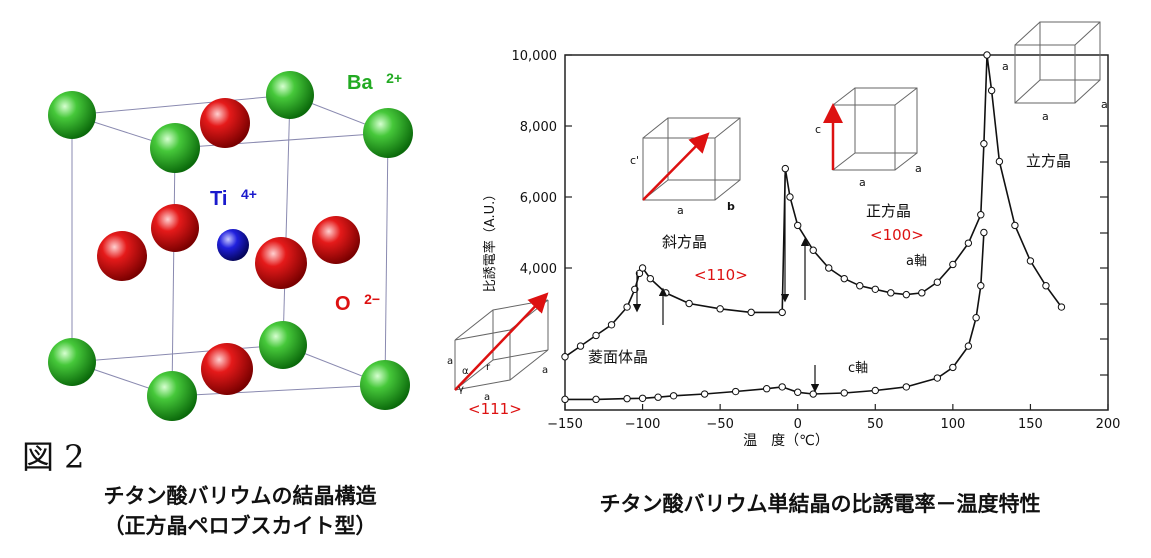 This screenshot has width=1151, height=558. I want to click on o-charge: 2−, so click(372, 299).